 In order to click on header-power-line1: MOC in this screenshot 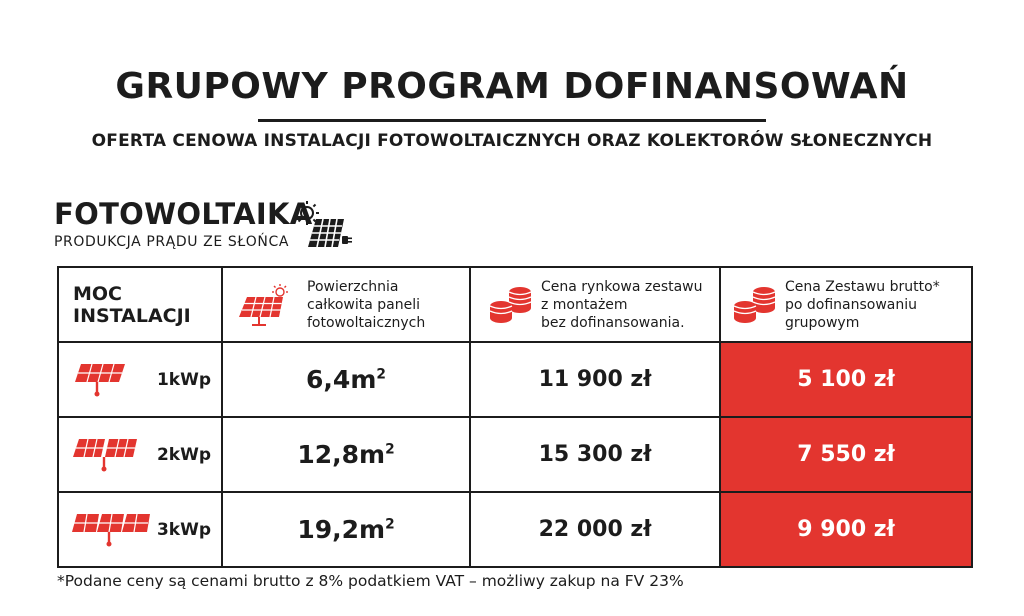, I will do `click(98, 293)`.